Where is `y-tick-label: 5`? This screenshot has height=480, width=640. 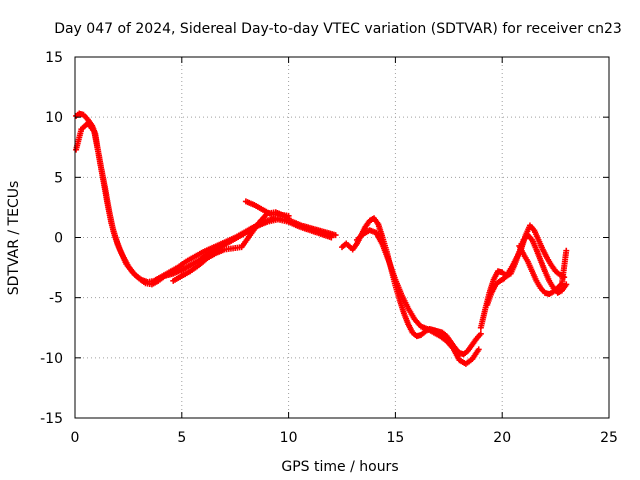 y-tick-label: 5 is located at coordinates (58, 178).